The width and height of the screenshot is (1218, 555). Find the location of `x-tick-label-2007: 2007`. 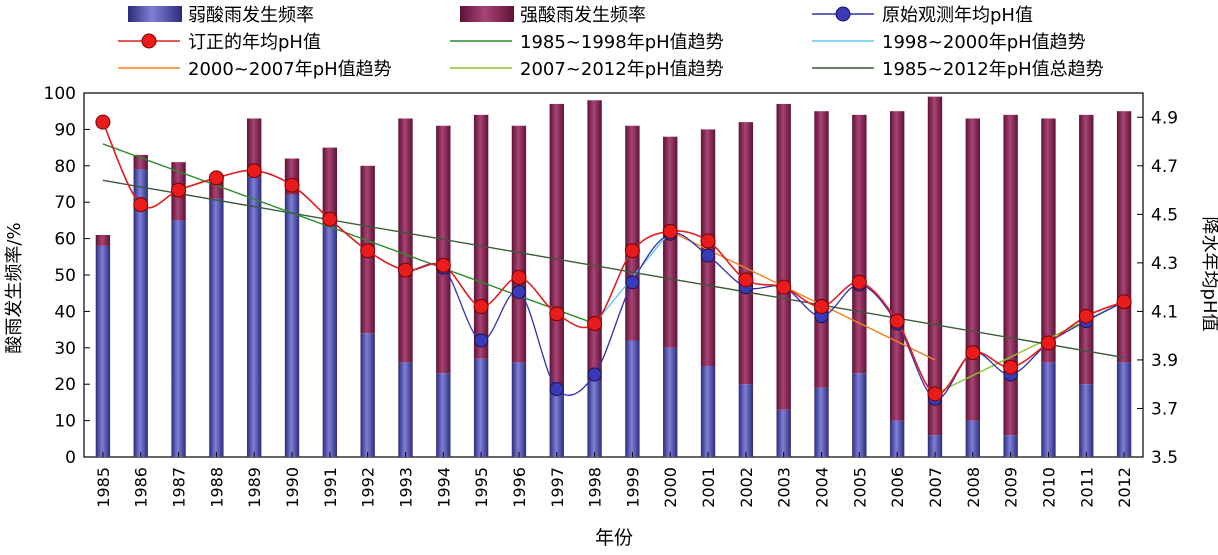

x-tick-label-2007: 2007 is located at coordinates (935, 487).